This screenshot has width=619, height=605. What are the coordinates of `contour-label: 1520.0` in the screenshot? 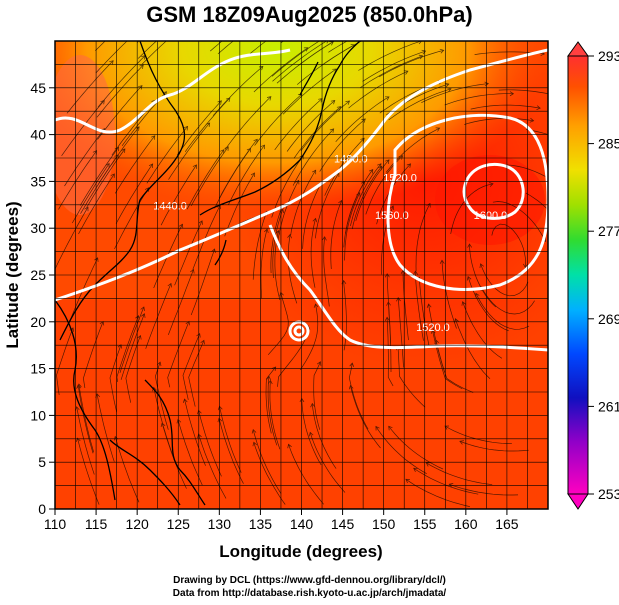 It's located at (400, 178).